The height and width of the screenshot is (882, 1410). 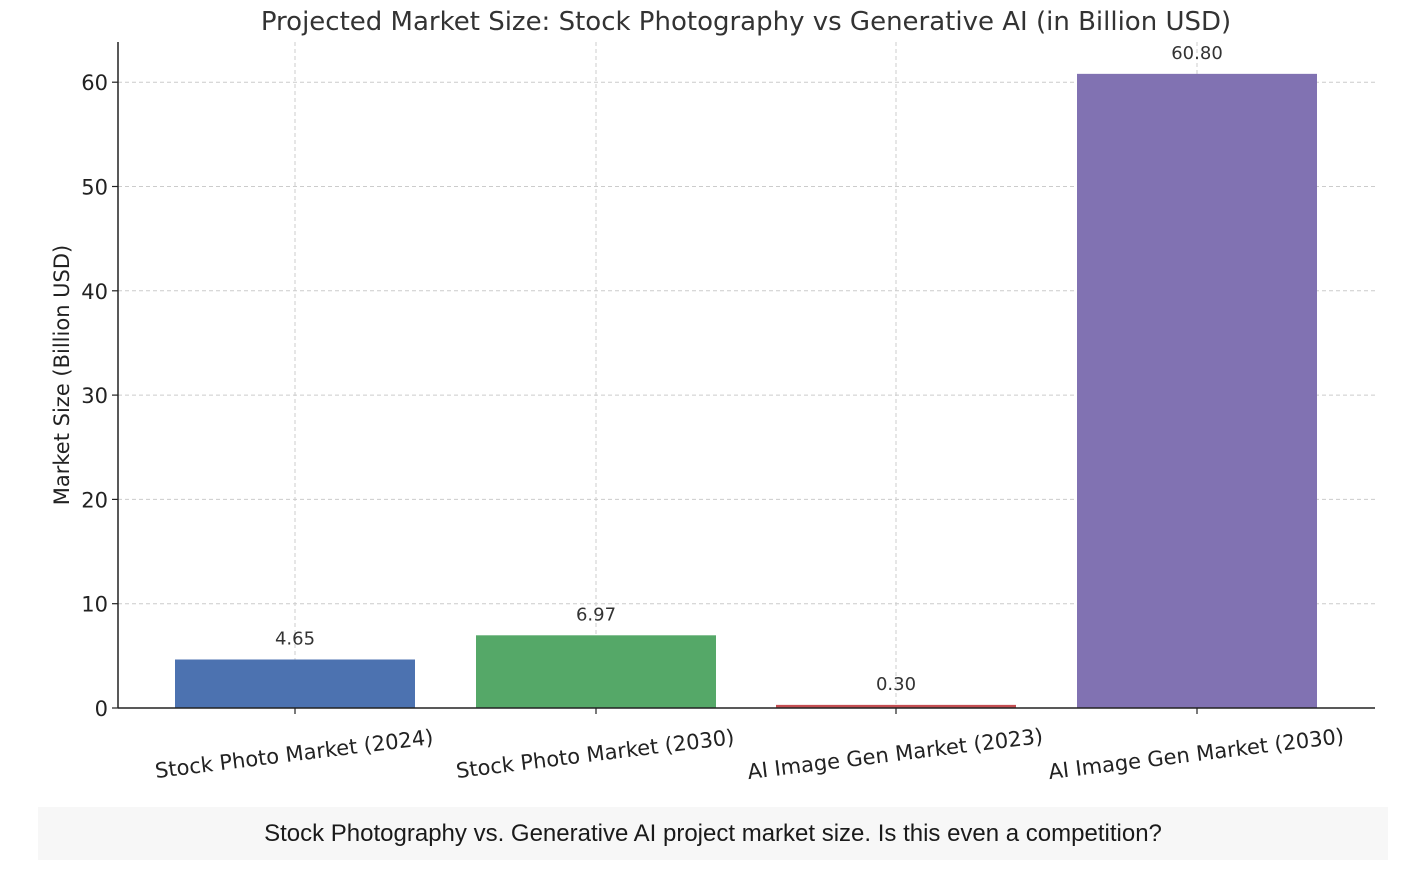 What do you see at coordinates (1196, 754) in the screenshot?
I see `x-tick-label-4: AI Image Gen Market (2030)` at bounding box center [1196, 754].